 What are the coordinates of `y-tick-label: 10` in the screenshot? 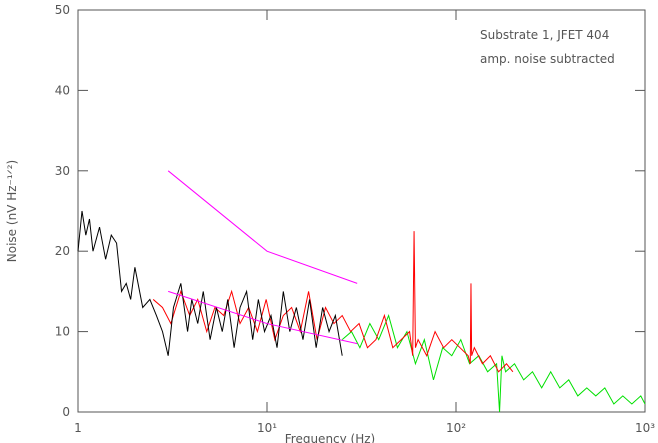 It's located at (62, 332).